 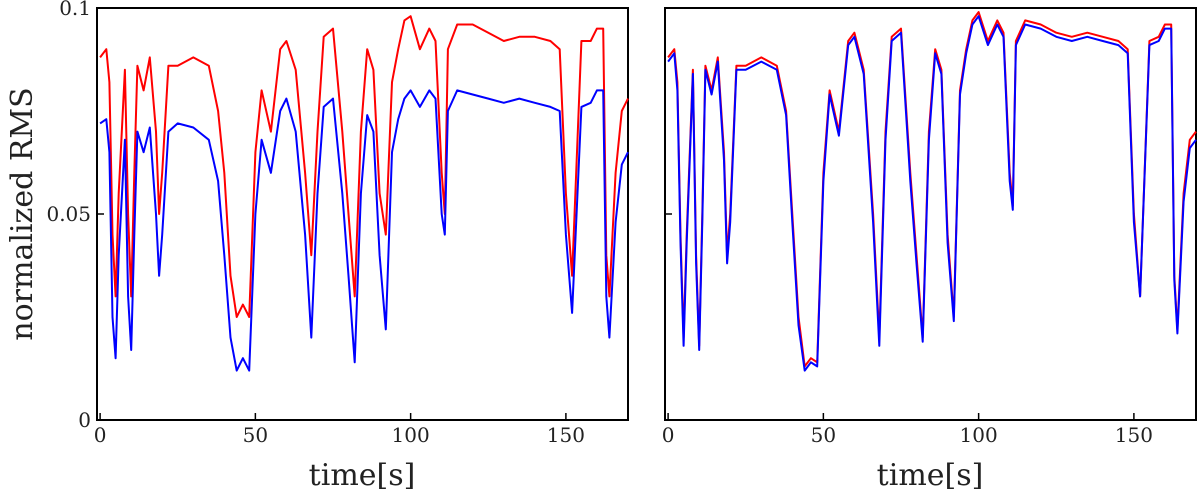 What do you see at coordinates (566, 435) in the screenshot?
I see `left-x-tick-label: 150` at bounding box center [566, 435].